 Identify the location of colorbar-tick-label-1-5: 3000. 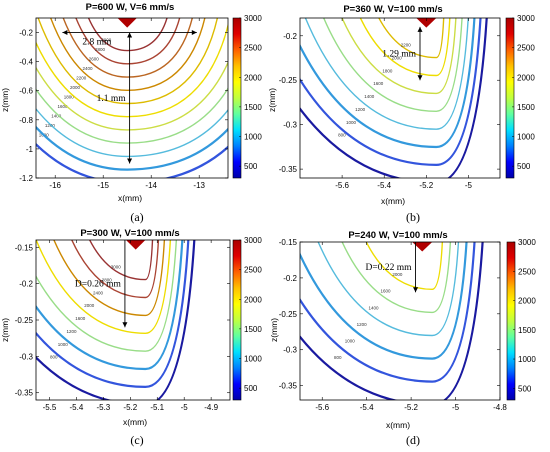
(526, 18).